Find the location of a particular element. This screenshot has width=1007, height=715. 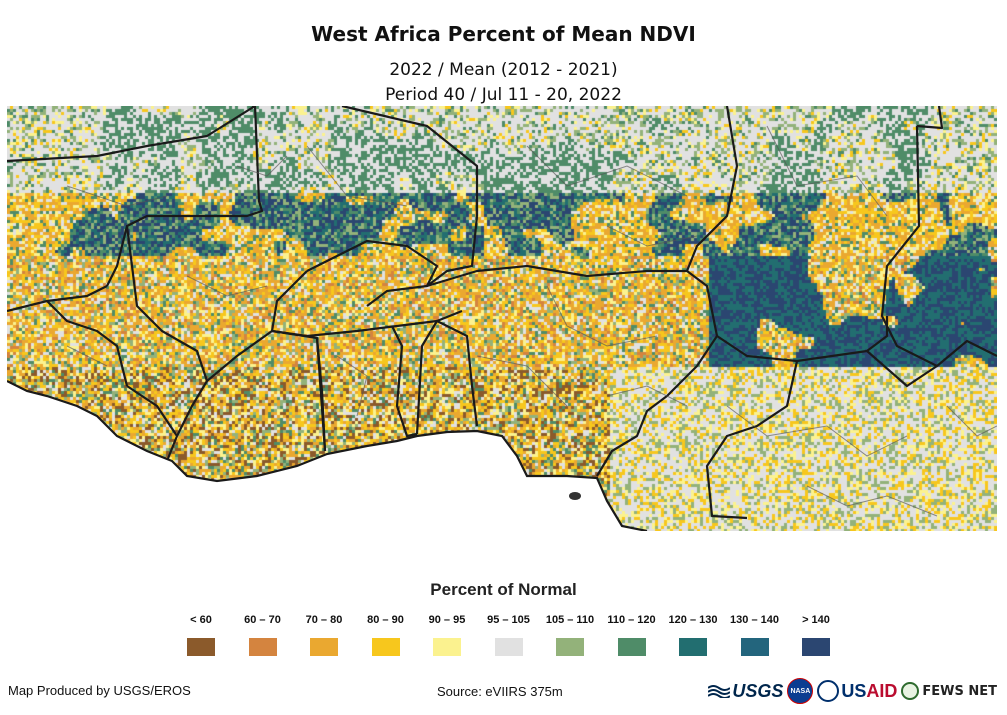

border-niger-chad is located at coordinates (712, 189).